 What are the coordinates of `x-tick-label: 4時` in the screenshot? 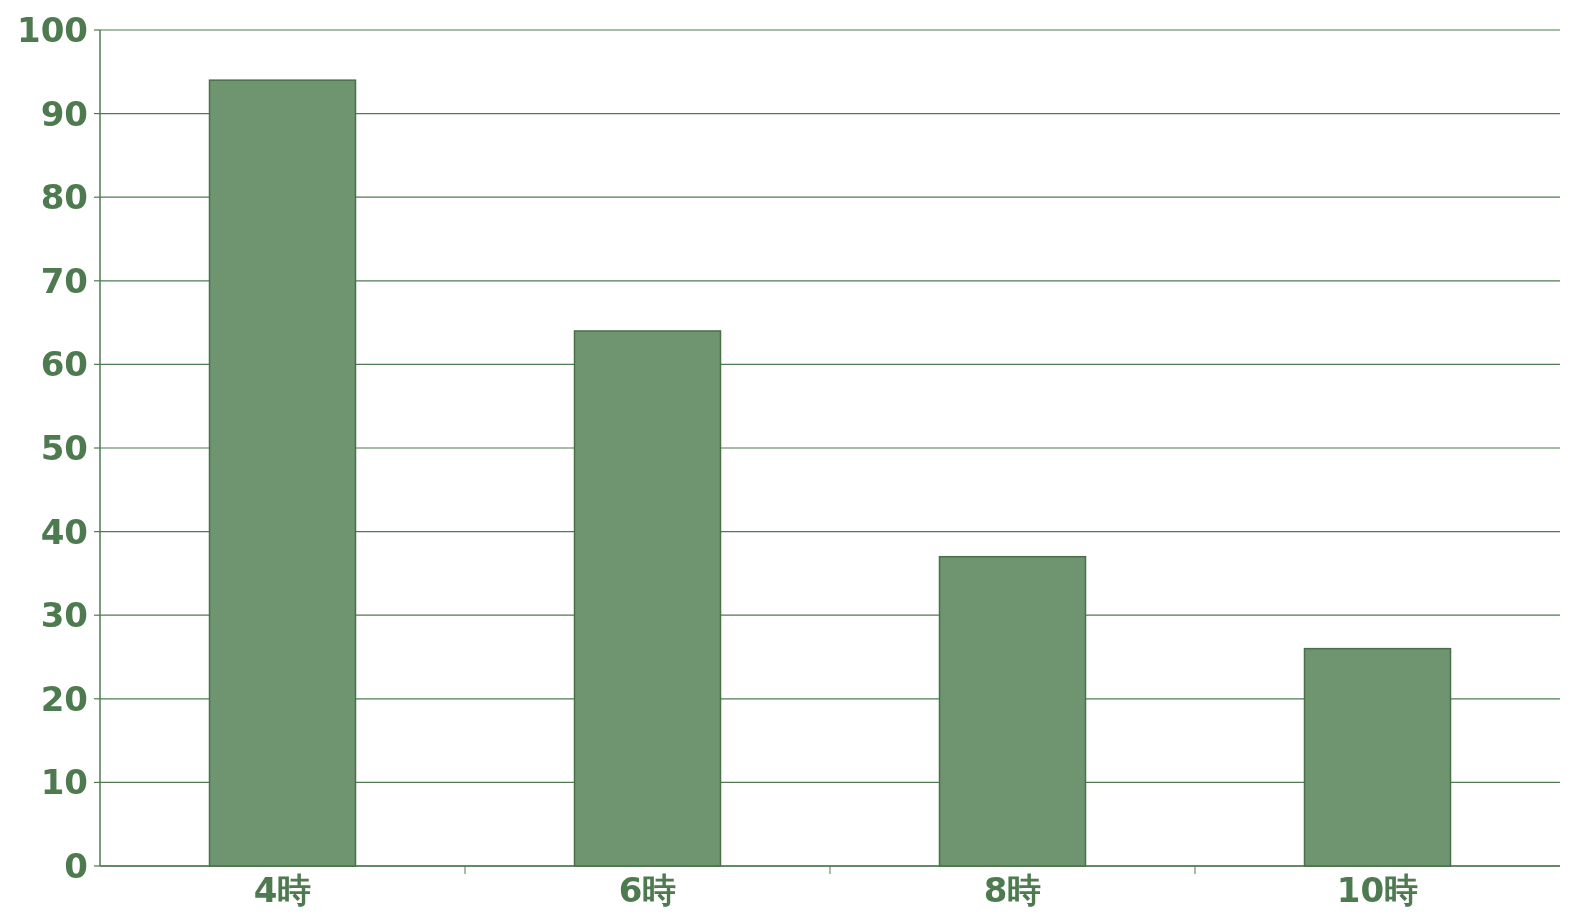 It's located at (282, 890).